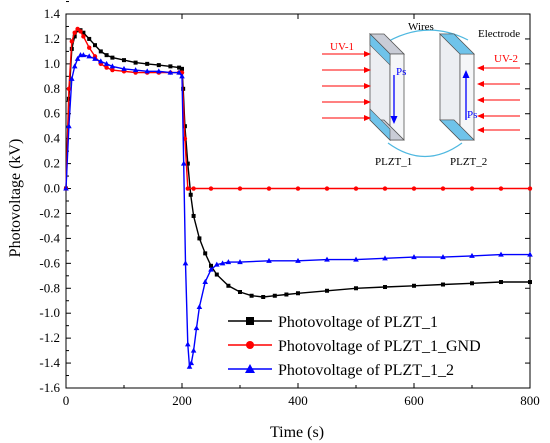  Describe the element at coordinates (49, 287) in the screenshot. I see `y-tick-label: -0.8` at that location.